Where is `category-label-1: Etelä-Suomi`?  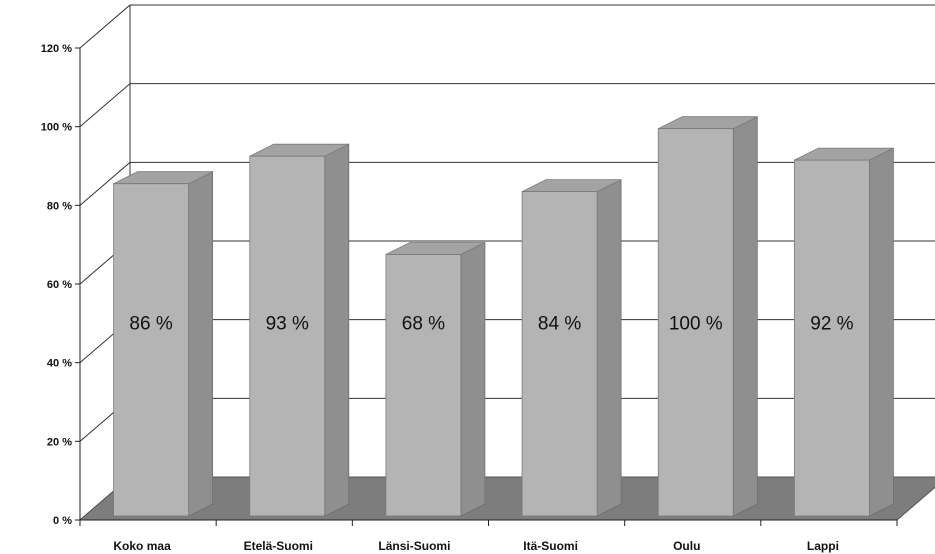
category-label-1: Etelä-Suomi is located at coordinates (278, 546).